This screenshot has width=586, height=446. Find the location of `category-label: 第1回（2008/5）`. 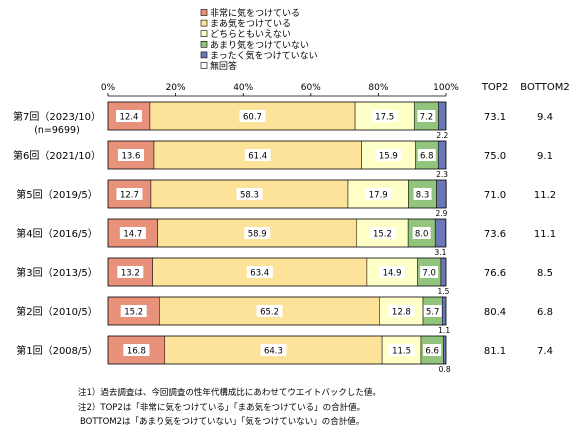

category-label: 第1回（2008/5） is located at coordinates (57, 350).